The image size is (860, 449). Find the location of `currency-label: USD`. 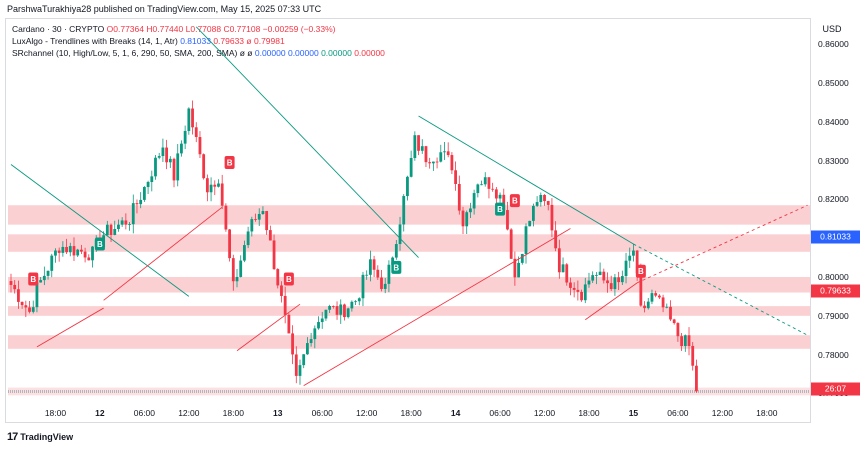

currency-label: USD is located at coordinates (832, 29).